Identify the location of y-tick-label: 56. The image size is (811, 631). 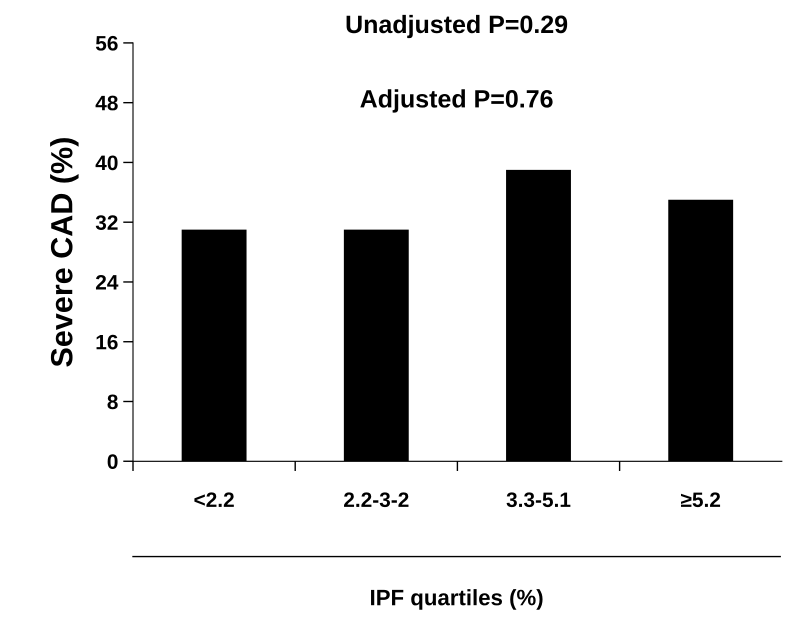
(107, 43).